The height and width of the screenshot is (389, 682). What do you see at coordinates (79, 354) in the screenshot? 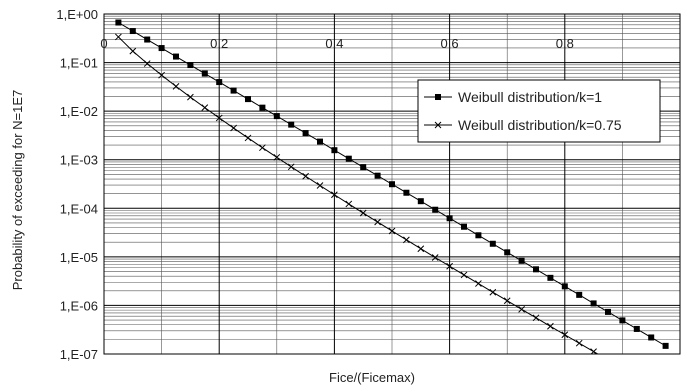
I see `y-tick-label: 1,E-07` at bounding box center [79, 354].